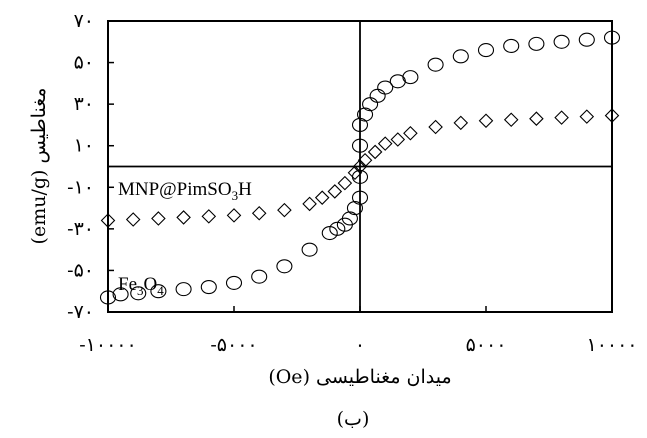 The height and width of the screenshot is (438, 647). Describe the element at coordinates (233, 345) in the screenshot. I see `x-tick-label: -۵۰۰۰` at that location.